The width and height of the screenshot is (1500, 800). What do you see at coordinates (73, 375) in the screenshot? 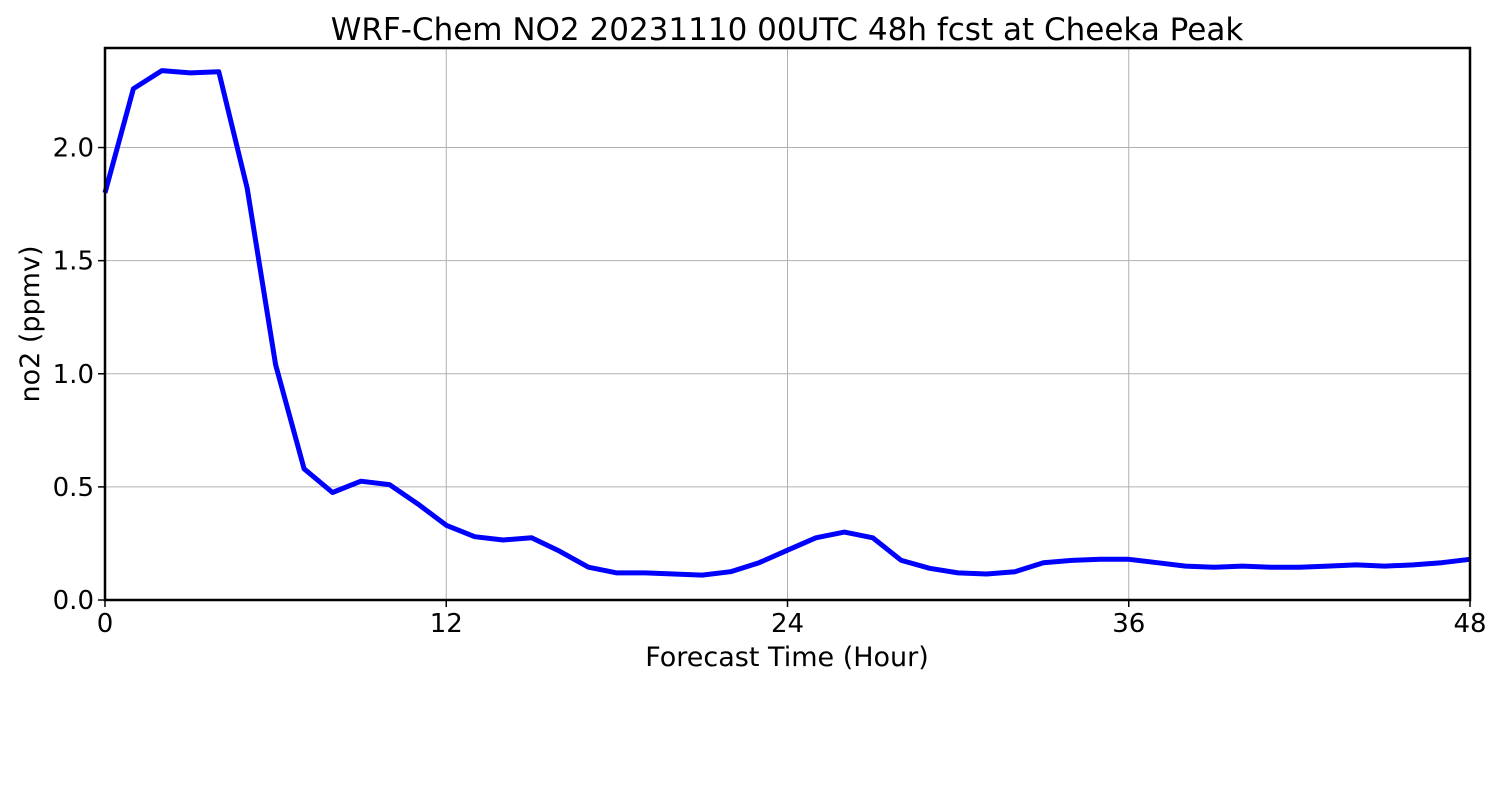
I see `y-tick-label: 1.0` at bounding box center [73, 375].